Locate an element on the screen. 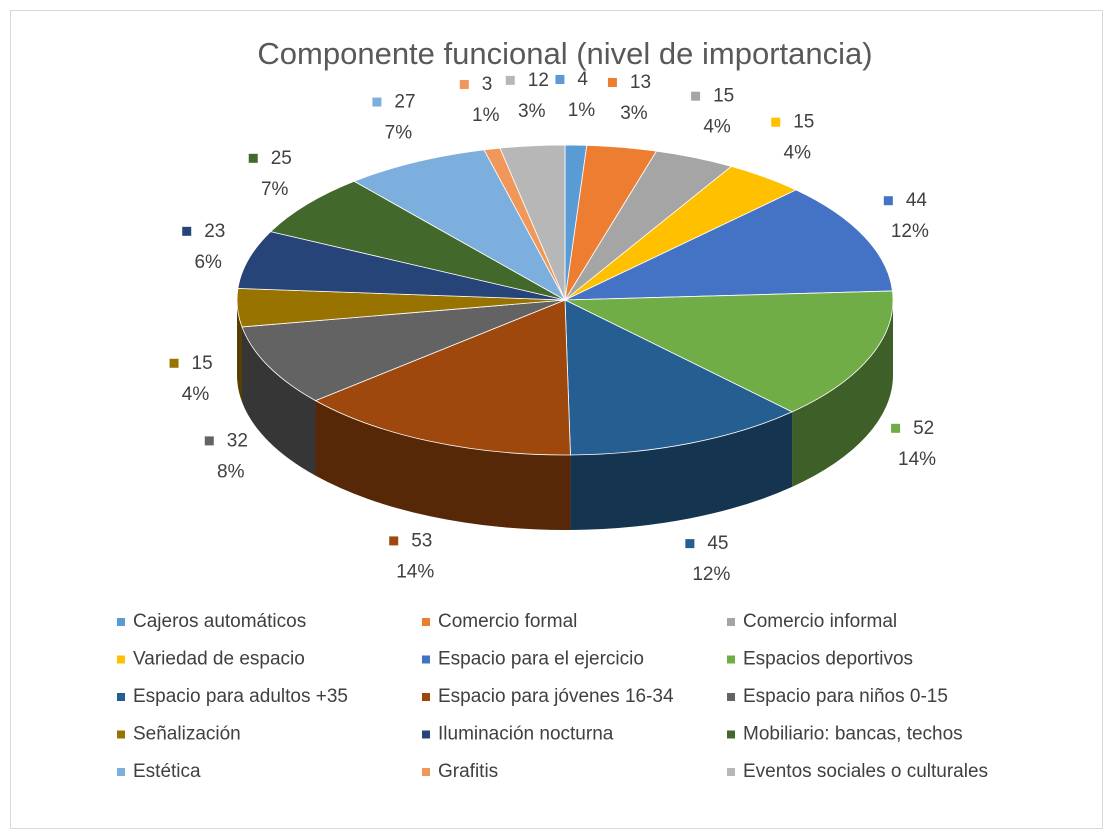  data-label: 4 is located at coordinates (582, 79).